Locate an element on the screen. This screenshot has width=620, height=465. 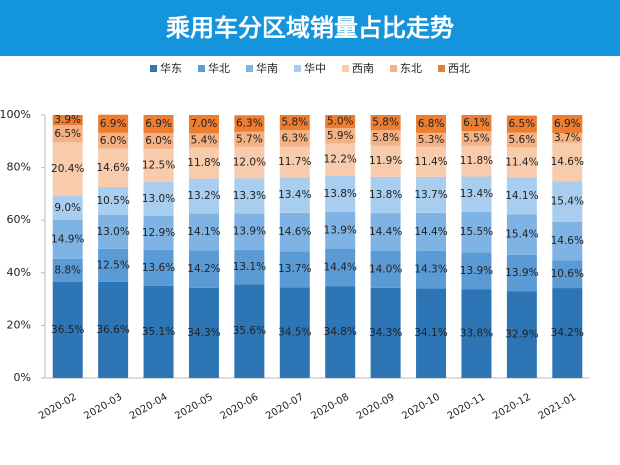
data-label: 12.9% is located at coordinates (158, 233).